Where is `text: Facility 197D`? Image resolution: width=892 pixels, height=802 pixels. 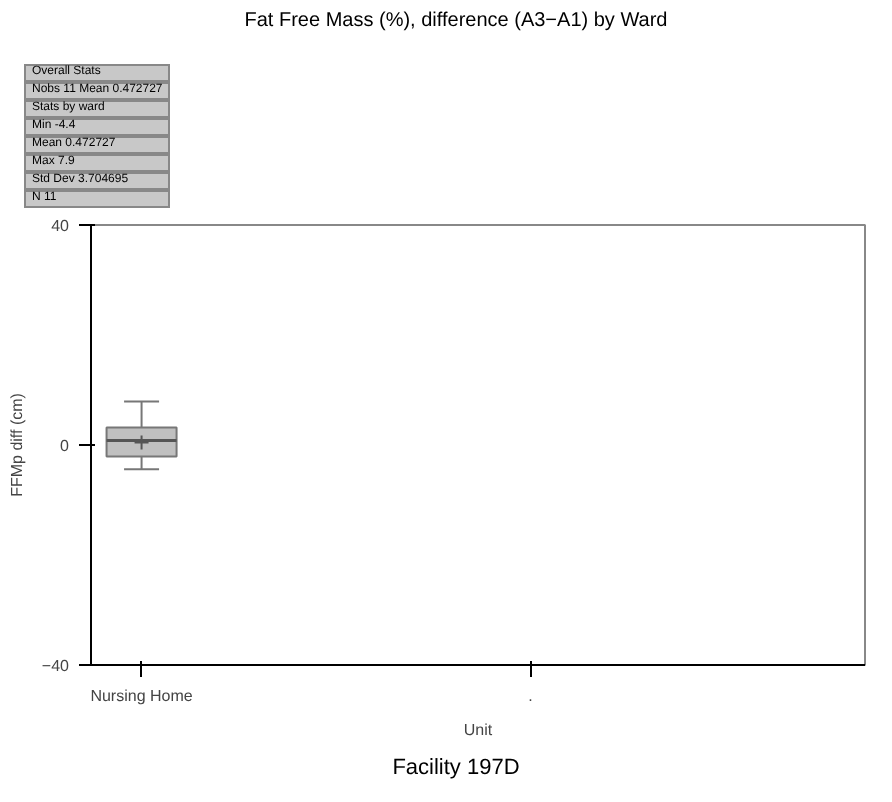 text: Facility 197D is located at coordinates (456, 769).